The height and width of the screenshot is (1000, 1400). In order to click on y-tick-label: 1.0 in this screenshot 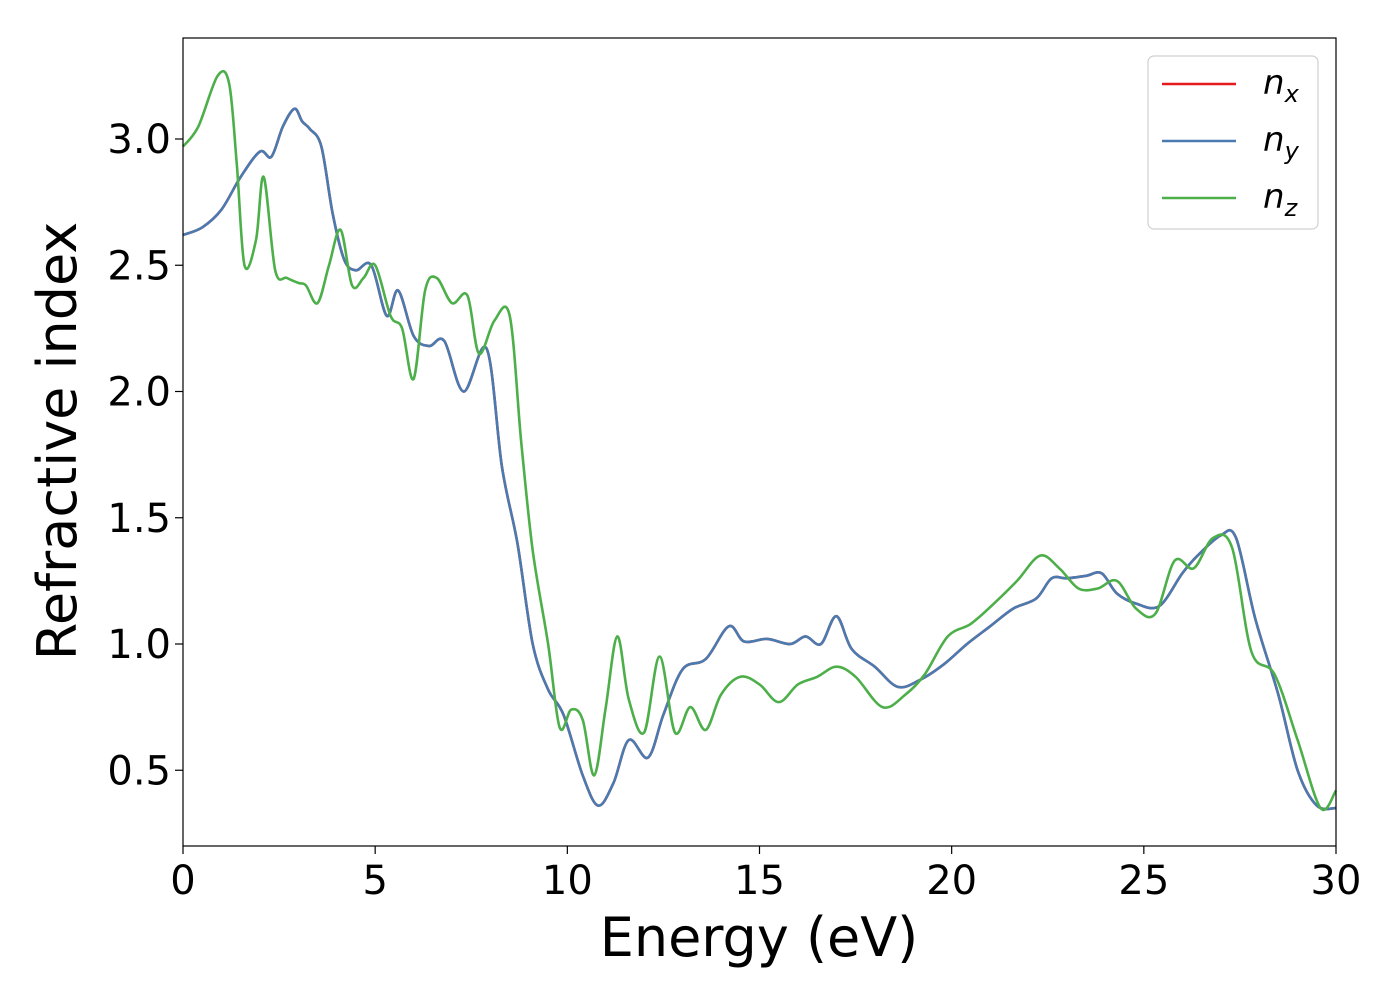, I will do `click(139, 645)`.